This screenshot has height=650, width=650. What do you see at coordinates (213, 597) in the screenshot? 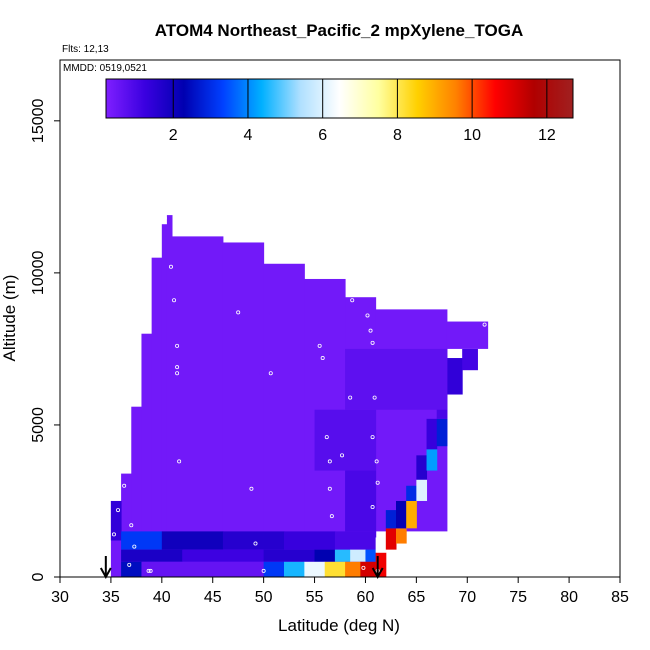
I see `x-tick-label-3: 45` at bounding box center [213, 597].